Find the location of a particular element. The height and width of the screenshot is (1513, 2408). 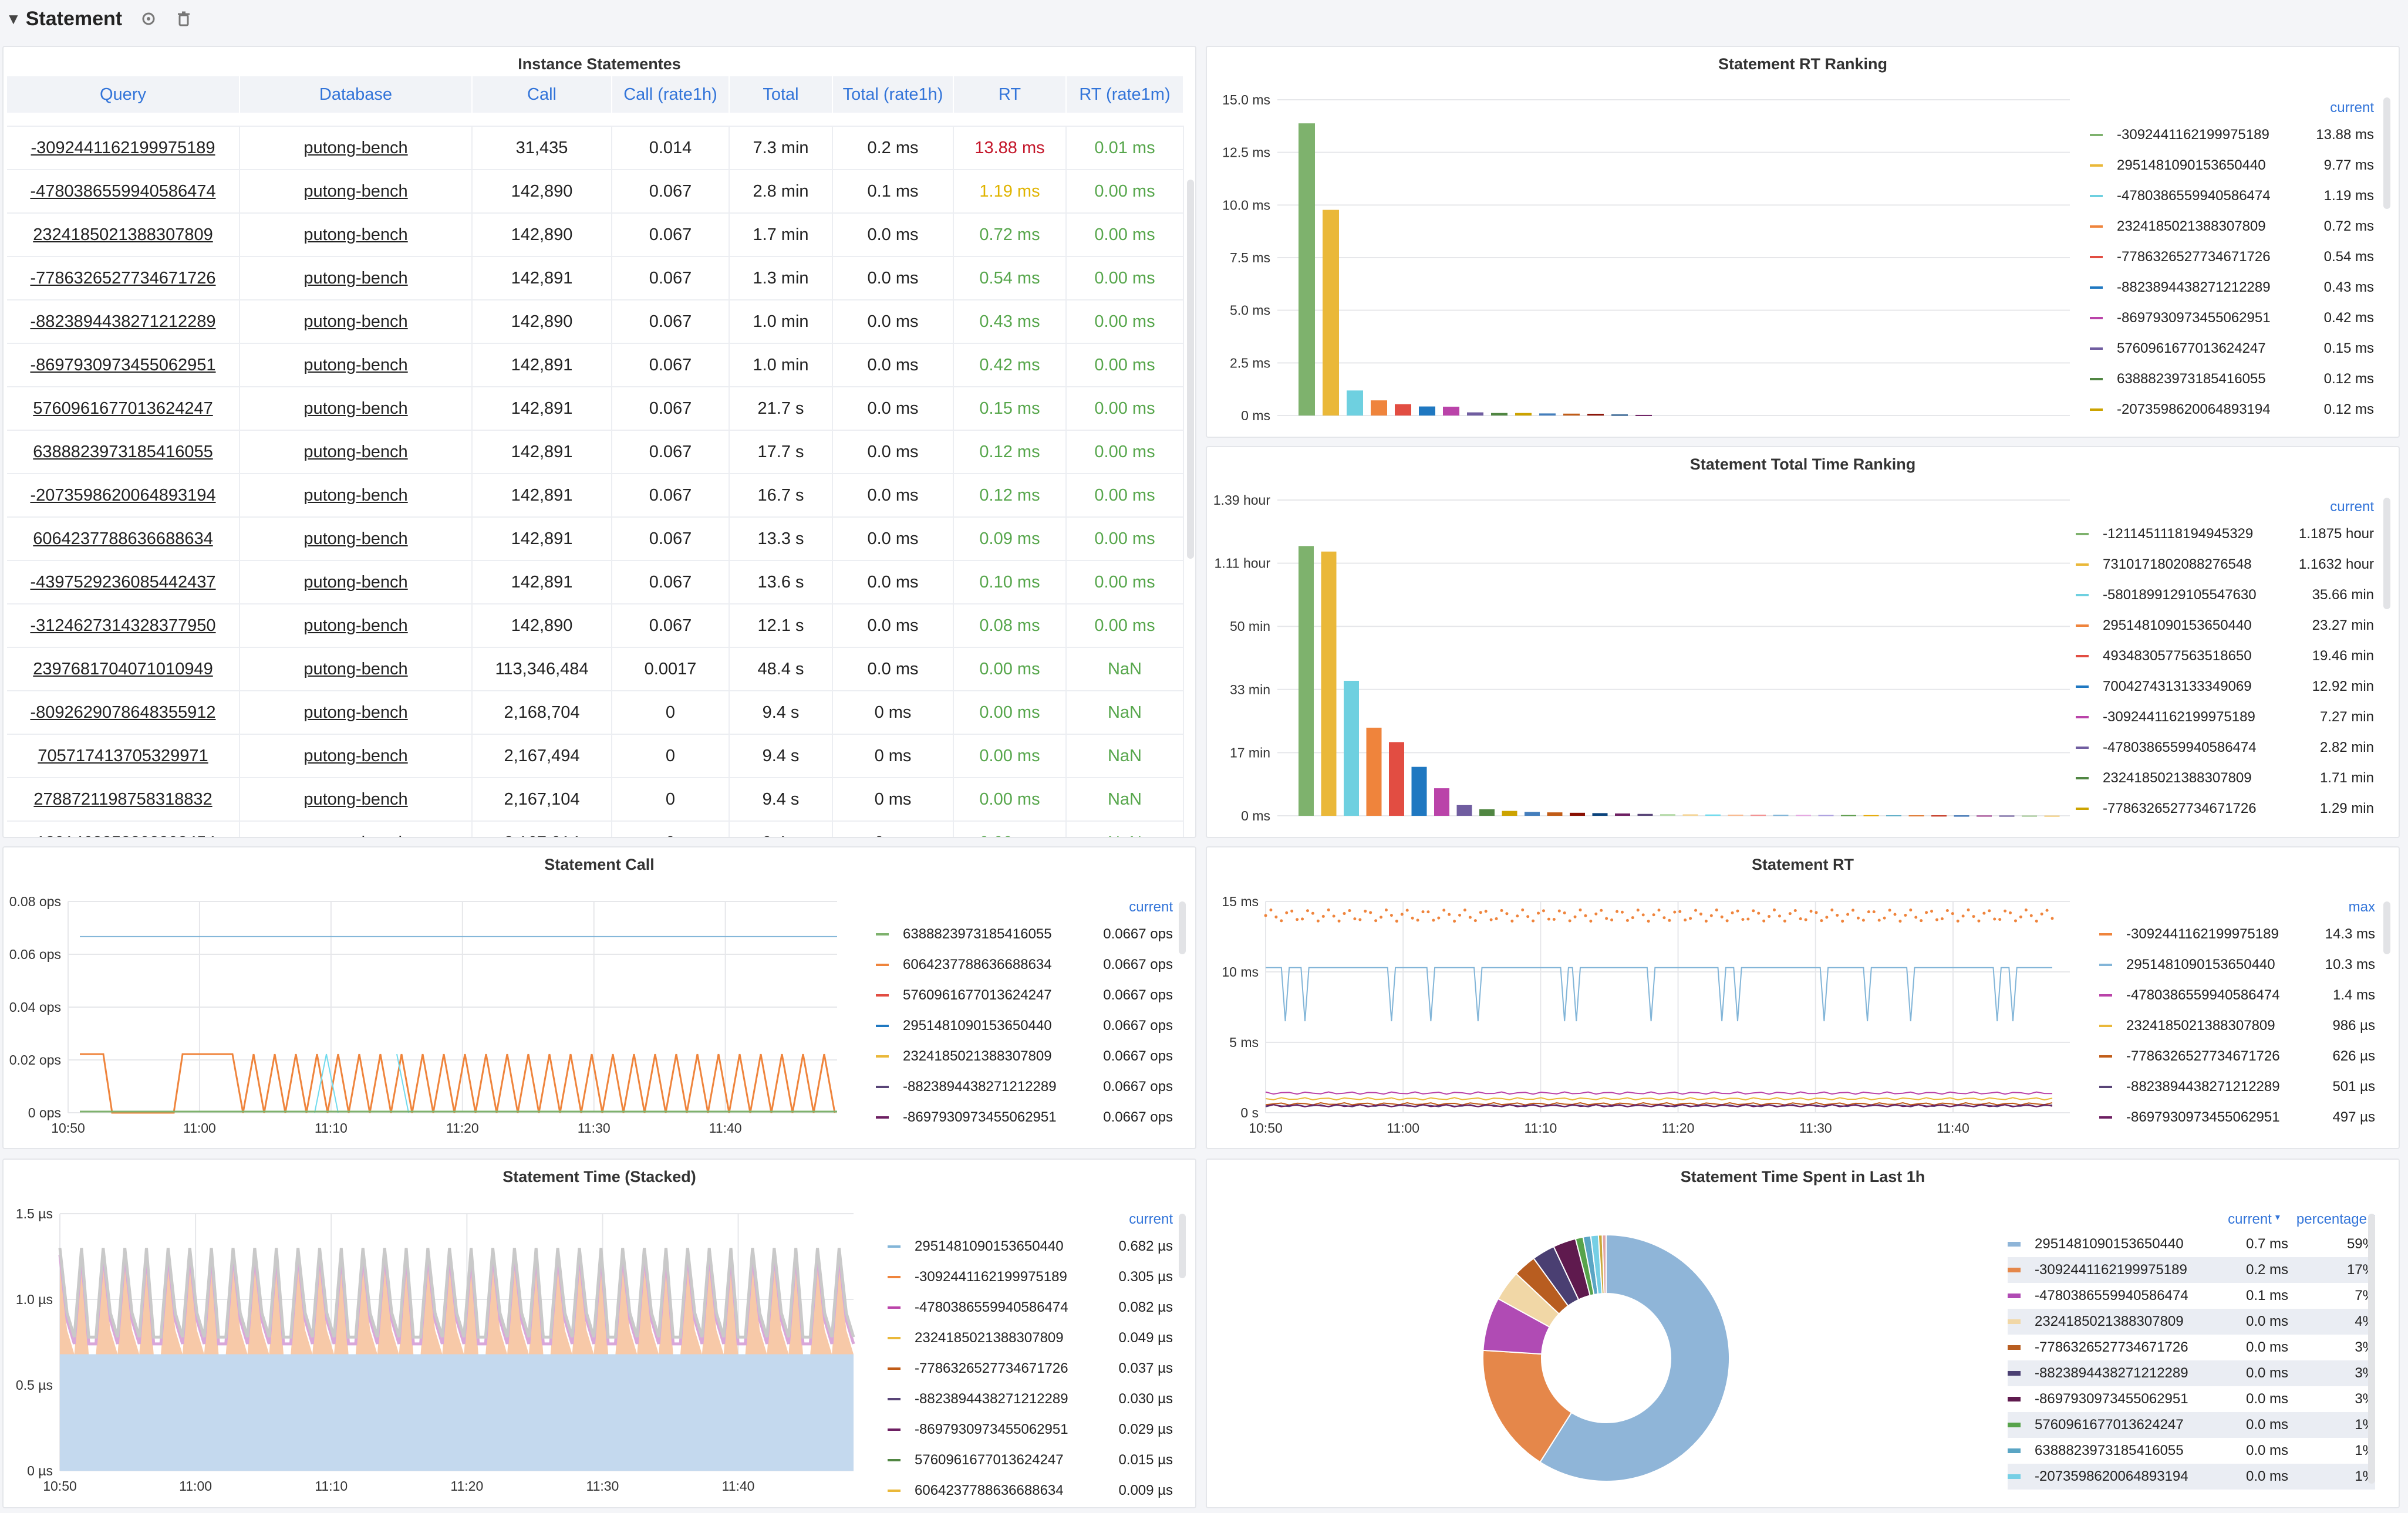

legend-item: -4780386559940586474 2.82 min is located at coordinates (2225, 747).